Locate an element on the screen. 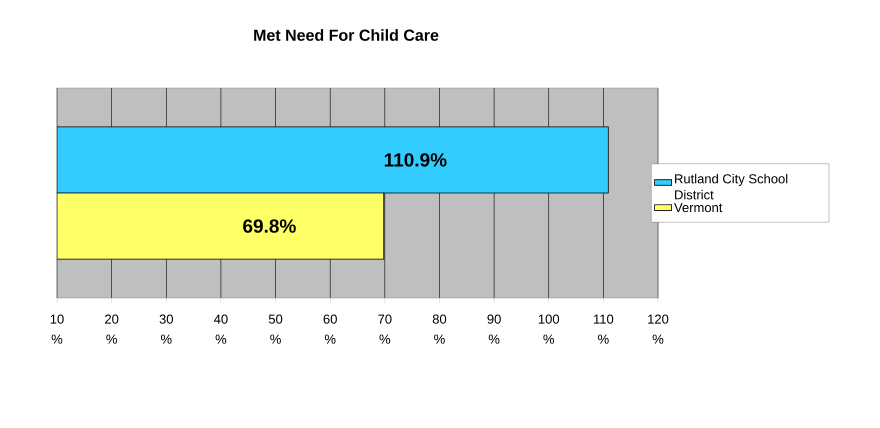  x-tick-label: 110 % is located at coordinates (604, 329).